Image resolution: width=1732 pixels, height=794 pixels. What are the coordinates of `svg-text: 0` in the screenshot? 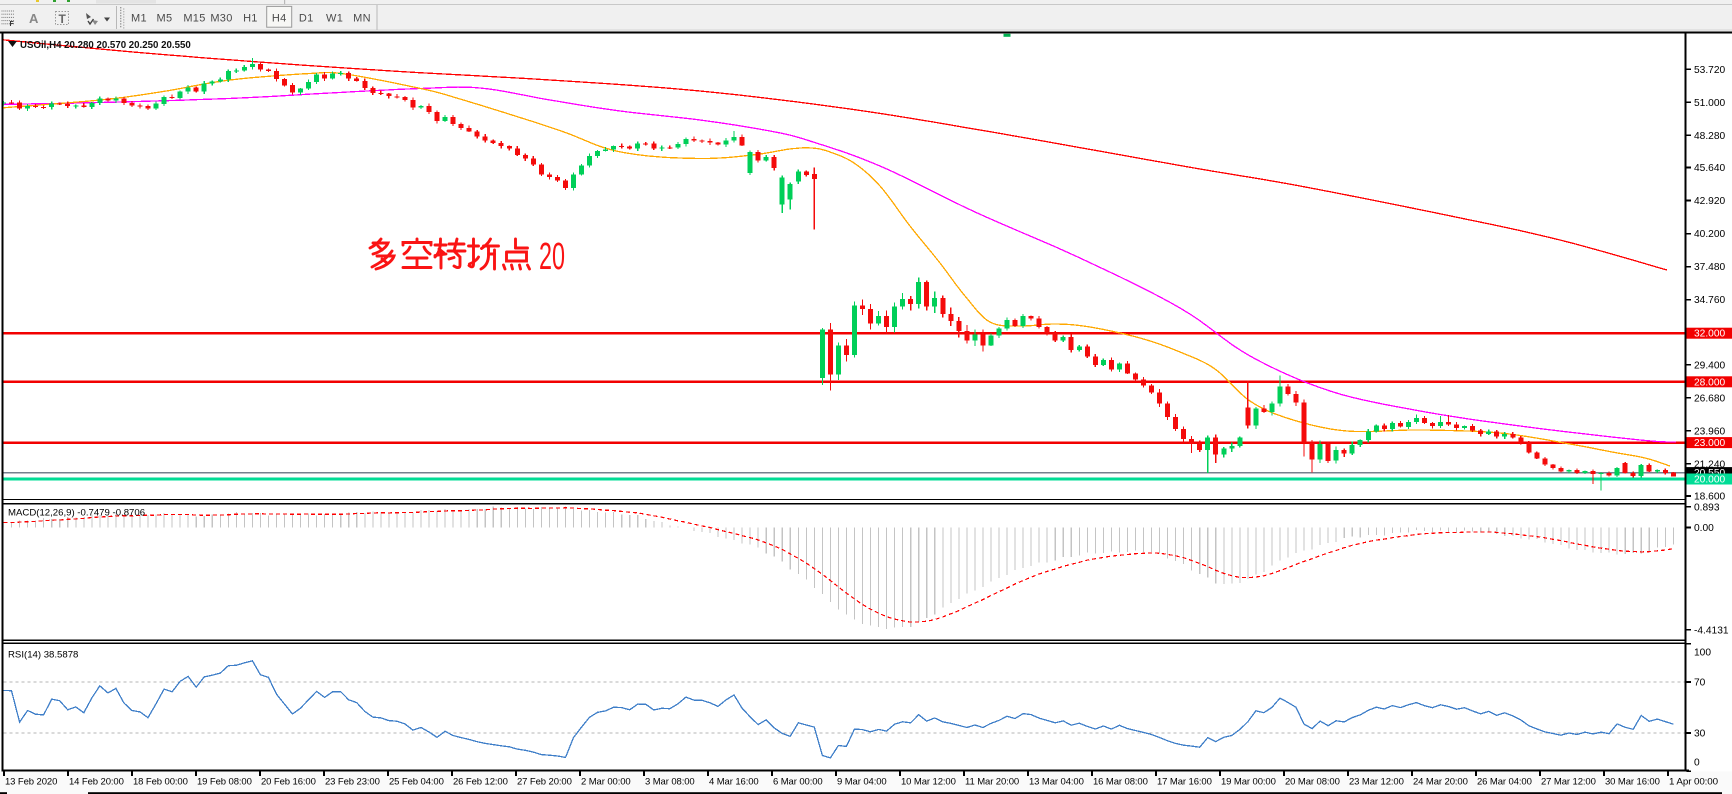 It's located at (1697, 763).